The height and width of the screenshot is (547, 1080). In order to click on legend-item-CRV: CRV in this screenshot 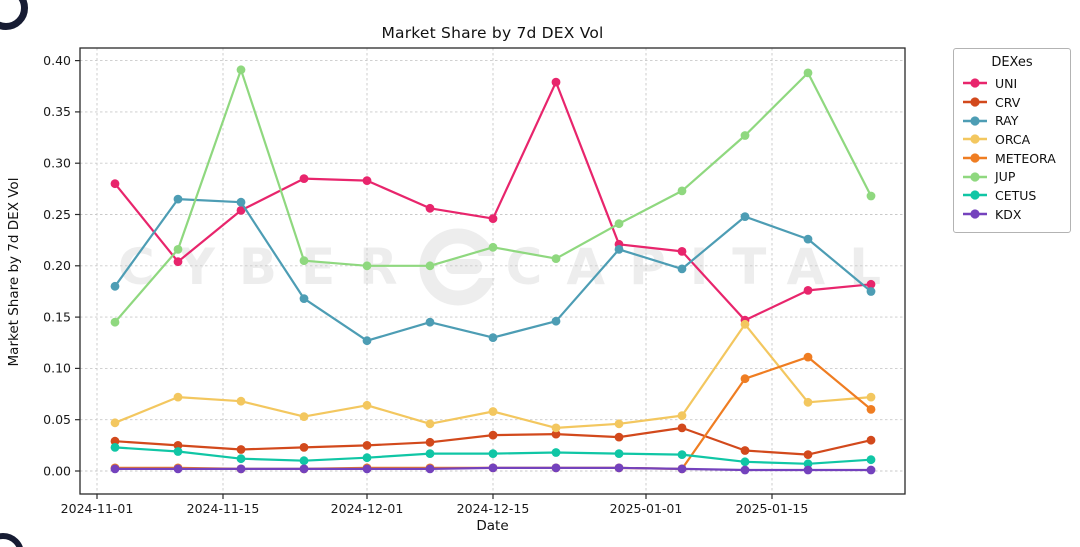, I will do `click(1012, 102)`.